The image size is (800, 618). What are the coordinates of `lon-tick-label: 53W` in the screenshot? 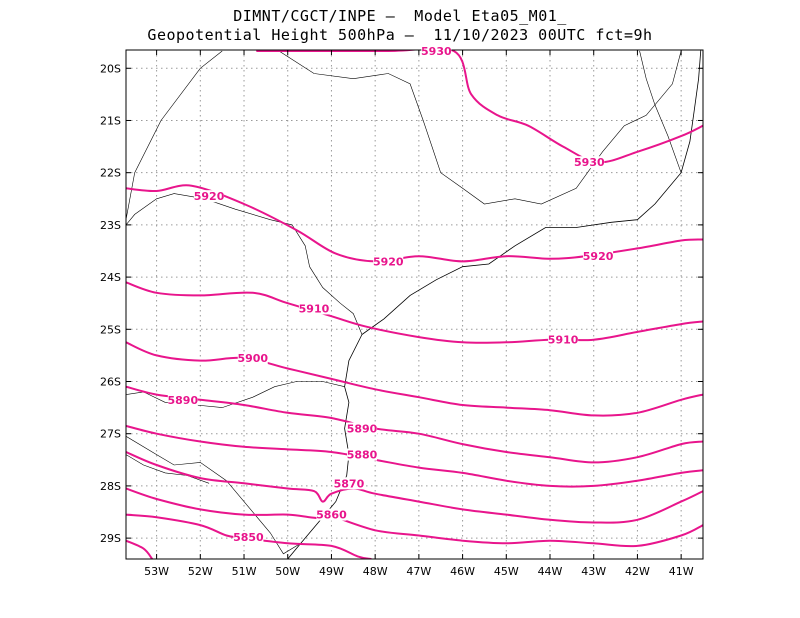 It's located at (156, 571).